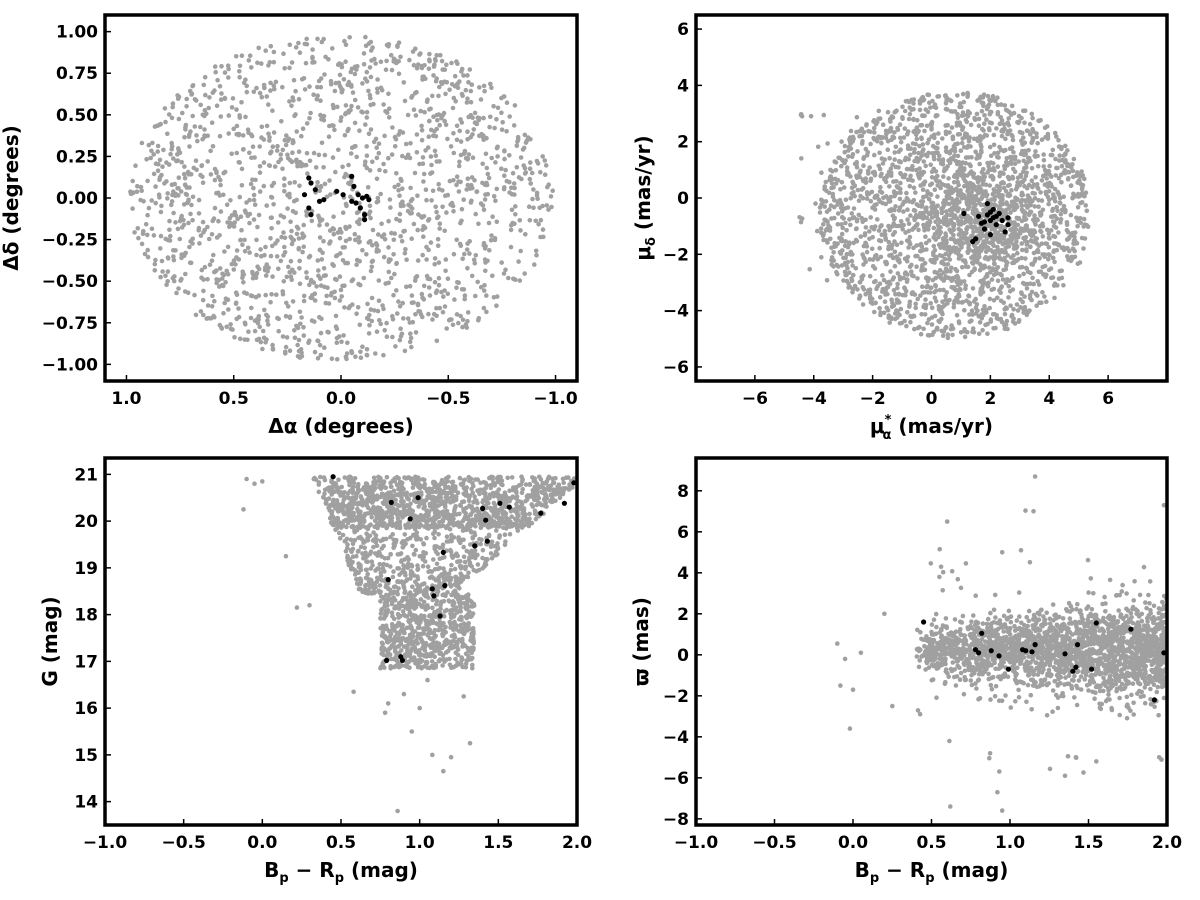 The height and width of the screenshot is (900, 1200). Describe the element at coordinates (341, 198) in the screenshot. I see `field-stars` at that location.